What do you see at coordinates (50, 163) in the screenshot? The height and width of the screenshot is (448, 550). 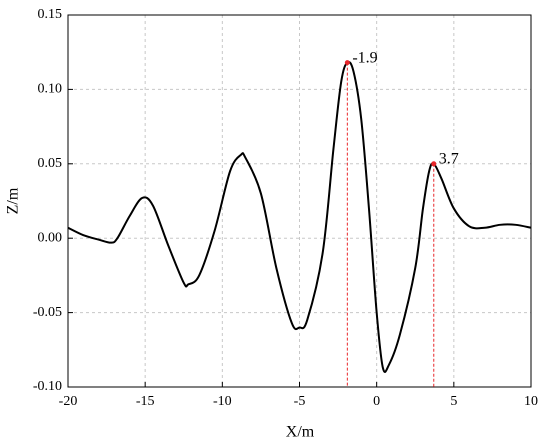 I see `y-tick-label: 0.05` at bounding box center [50, 163].